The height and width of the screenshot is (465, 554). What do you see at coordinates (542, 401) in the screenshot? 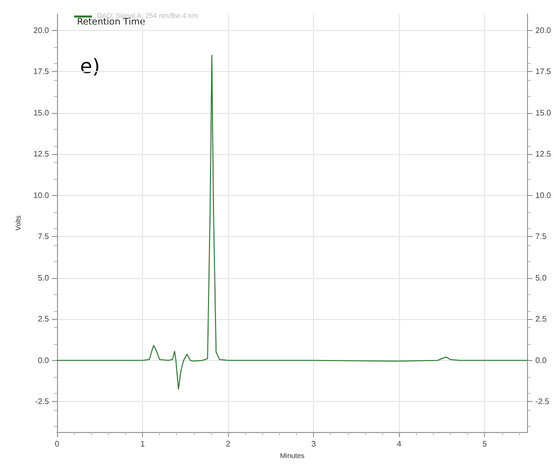
I see `y2-tick-label: -2.5` at bounding box center [542, 401].